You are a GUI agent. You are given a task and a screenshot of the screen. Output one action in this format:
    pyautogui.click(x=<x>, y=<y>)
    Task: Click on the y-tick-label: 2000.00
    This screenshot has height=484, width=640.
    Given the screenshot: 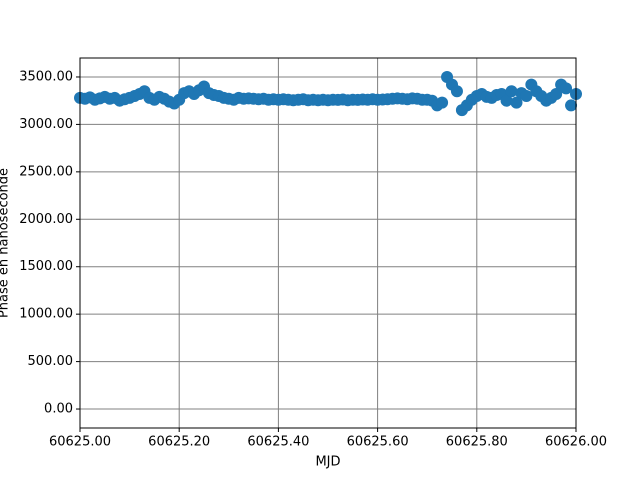 What is the action you would take?
    pyautogui.click(x=46, y=219)
    